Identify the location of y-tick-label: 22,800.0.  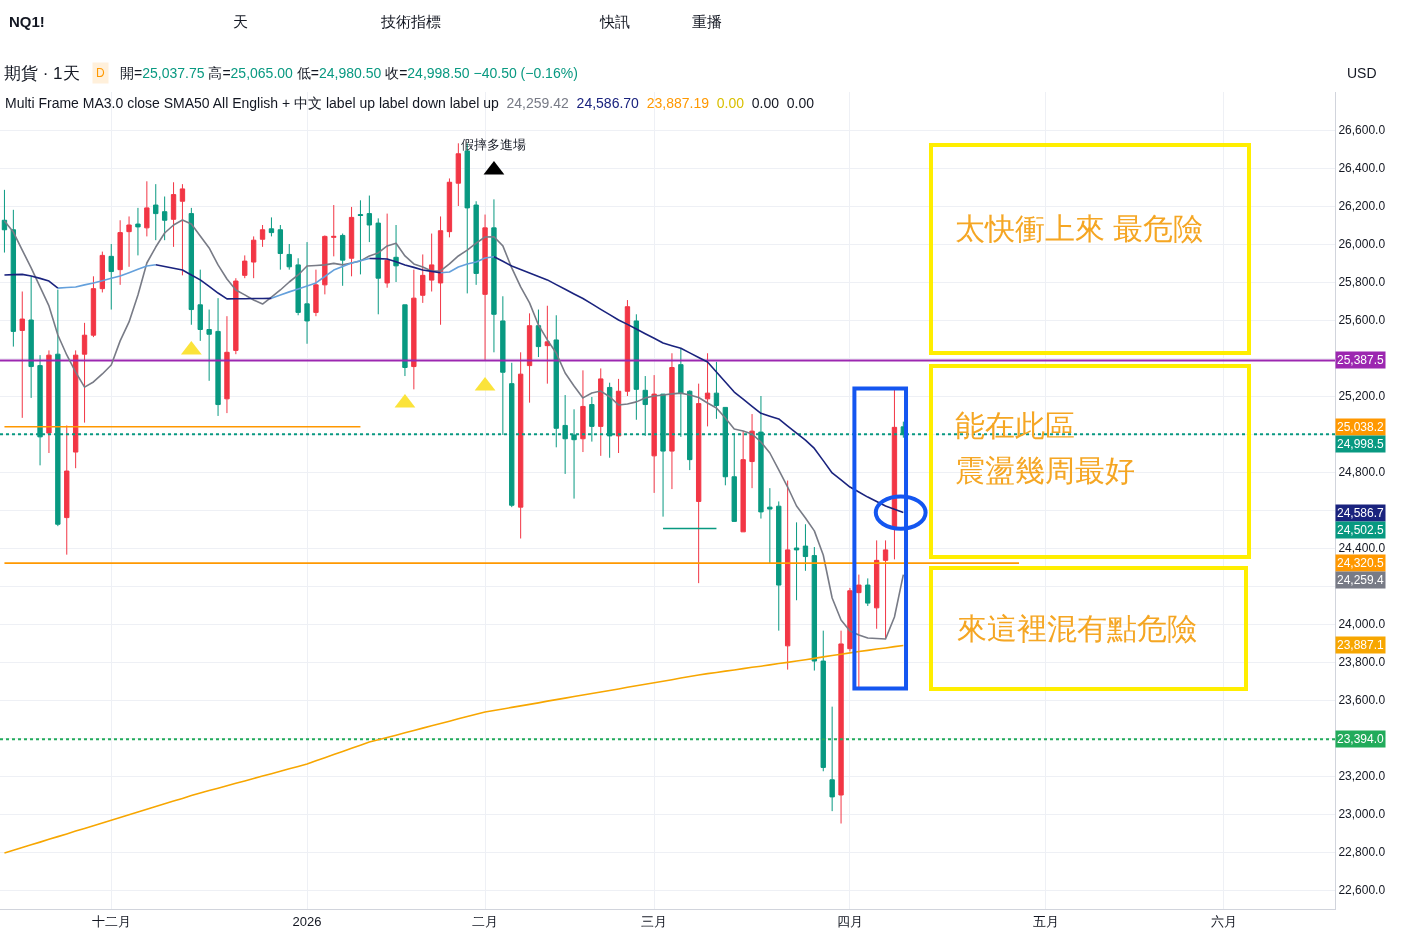
(1362, 852).